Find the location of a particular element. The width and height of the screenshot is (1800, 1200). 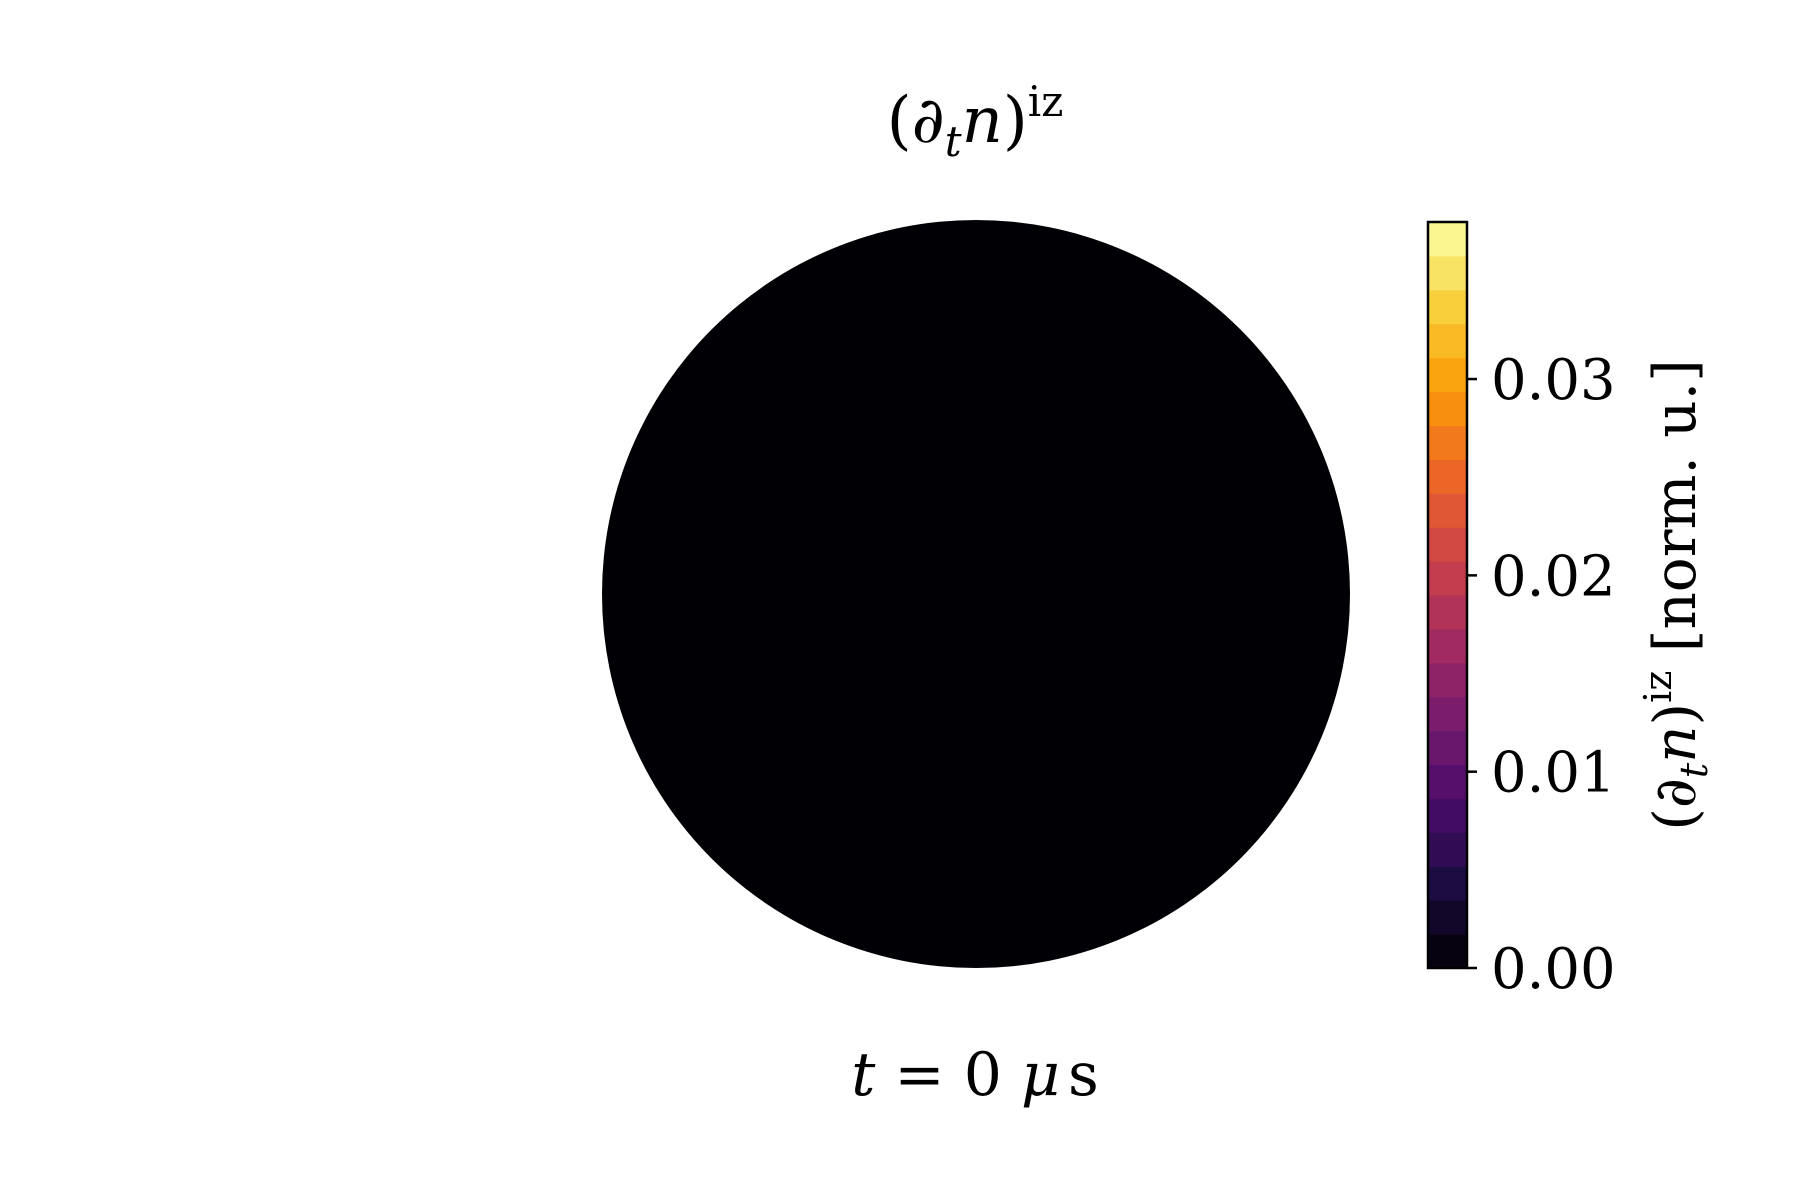

cbar-label-open: (∂ is located at coordinates (1675, 804).